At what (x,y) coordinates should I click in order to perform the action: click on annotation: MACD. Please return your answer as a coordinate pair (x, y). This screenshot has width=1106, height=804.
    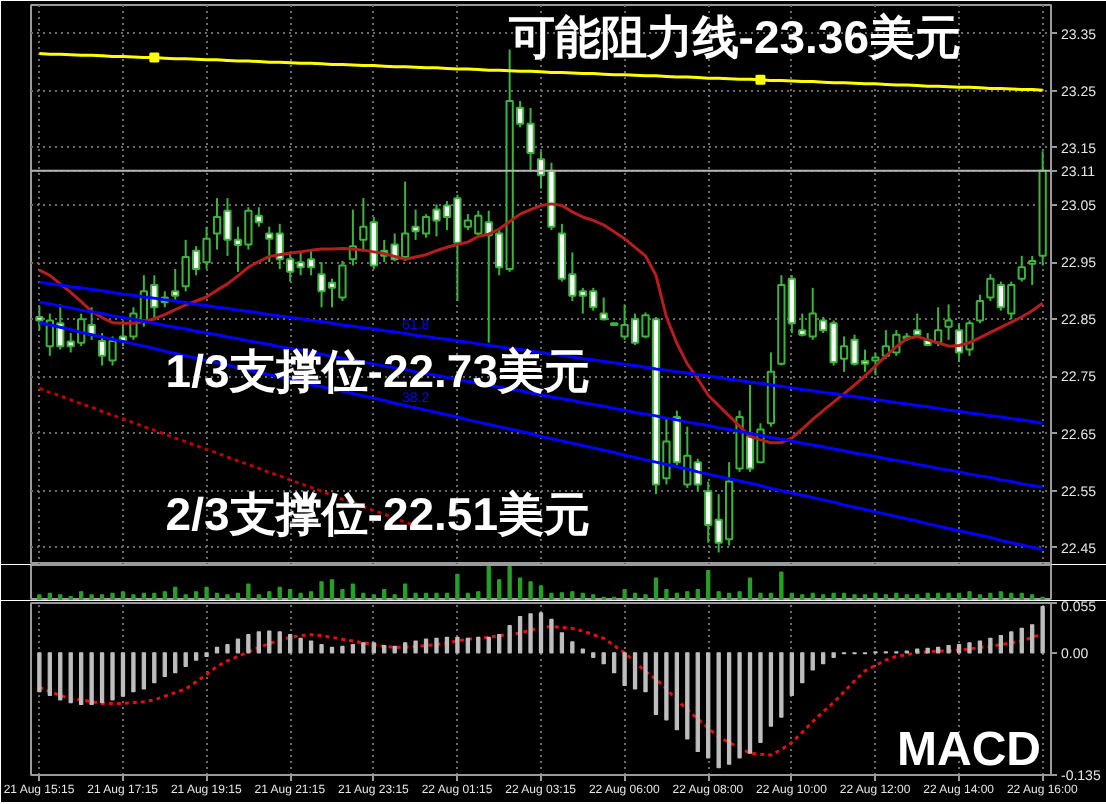
    Looking at the image, I should click on (969, 750).